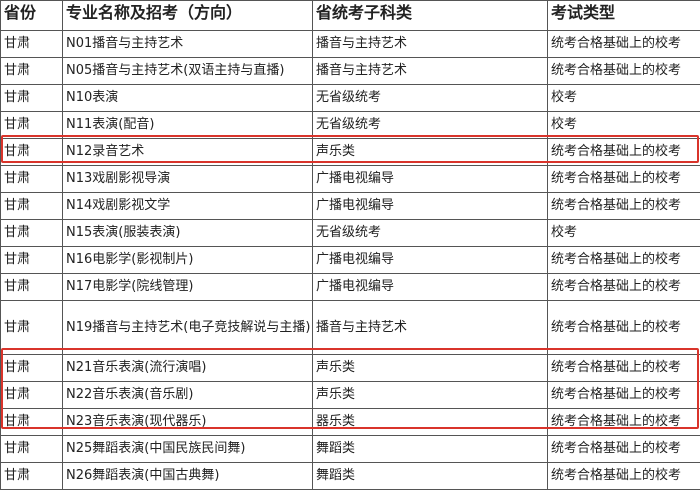 The height and width of the screenshot is (490, 700). I want to click on cell-major: N21音乐表演(流行演唱), so click(188, 368).